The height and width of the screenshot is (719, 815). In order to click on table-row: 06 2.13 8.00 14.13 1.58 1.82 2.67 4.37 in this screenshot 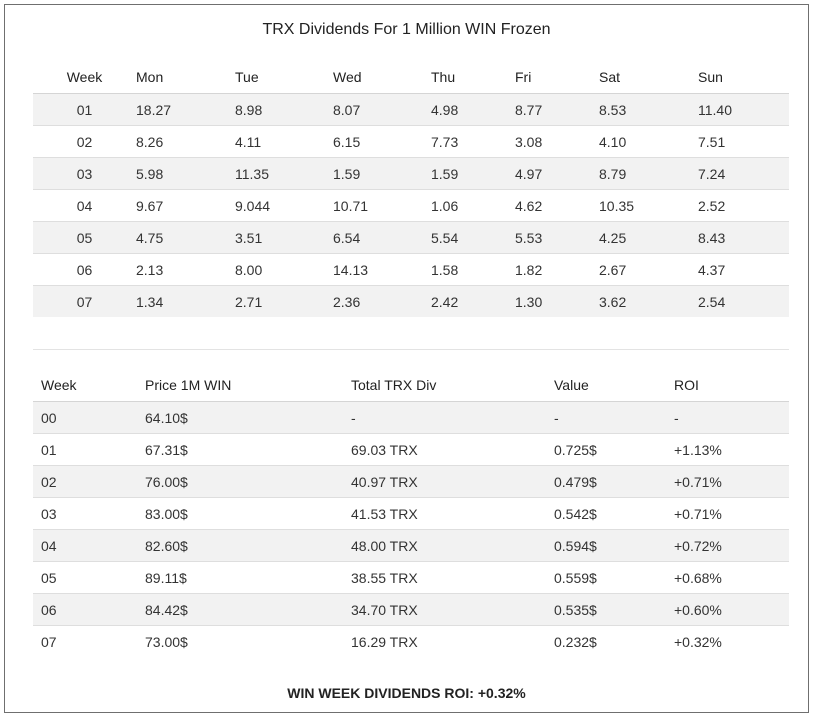, I will do `click(411, 269)`.